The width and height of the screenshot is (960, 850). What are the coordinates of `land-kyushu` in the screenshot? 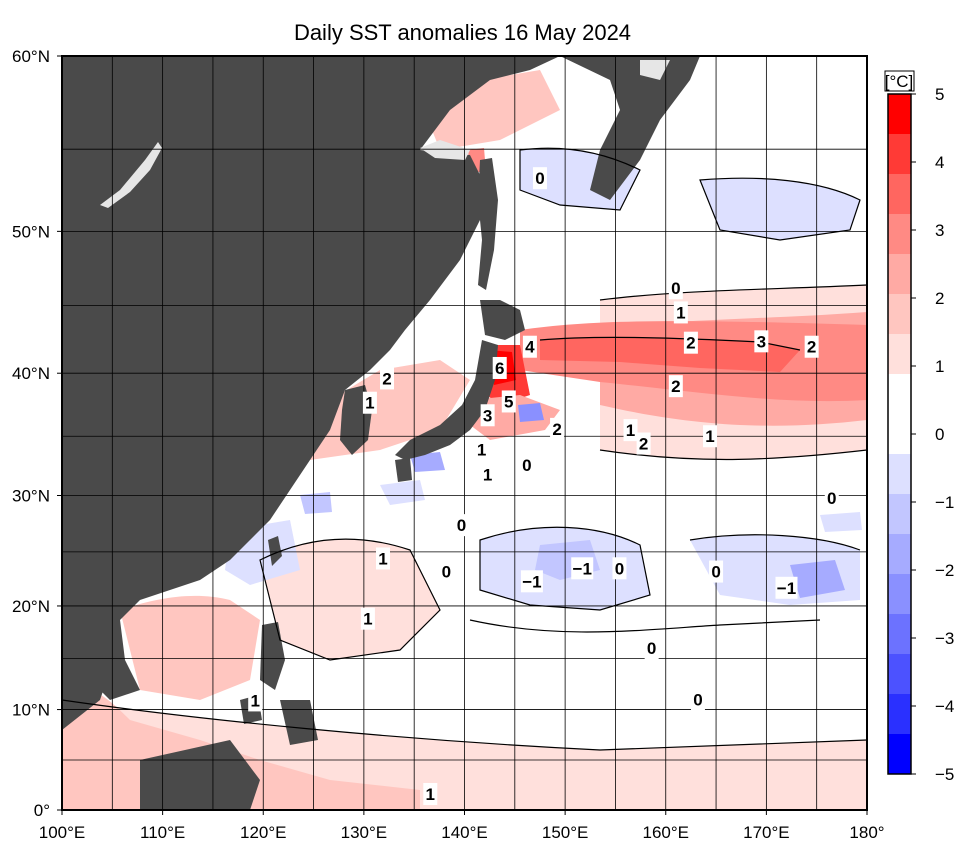 It's located at (403, 470).